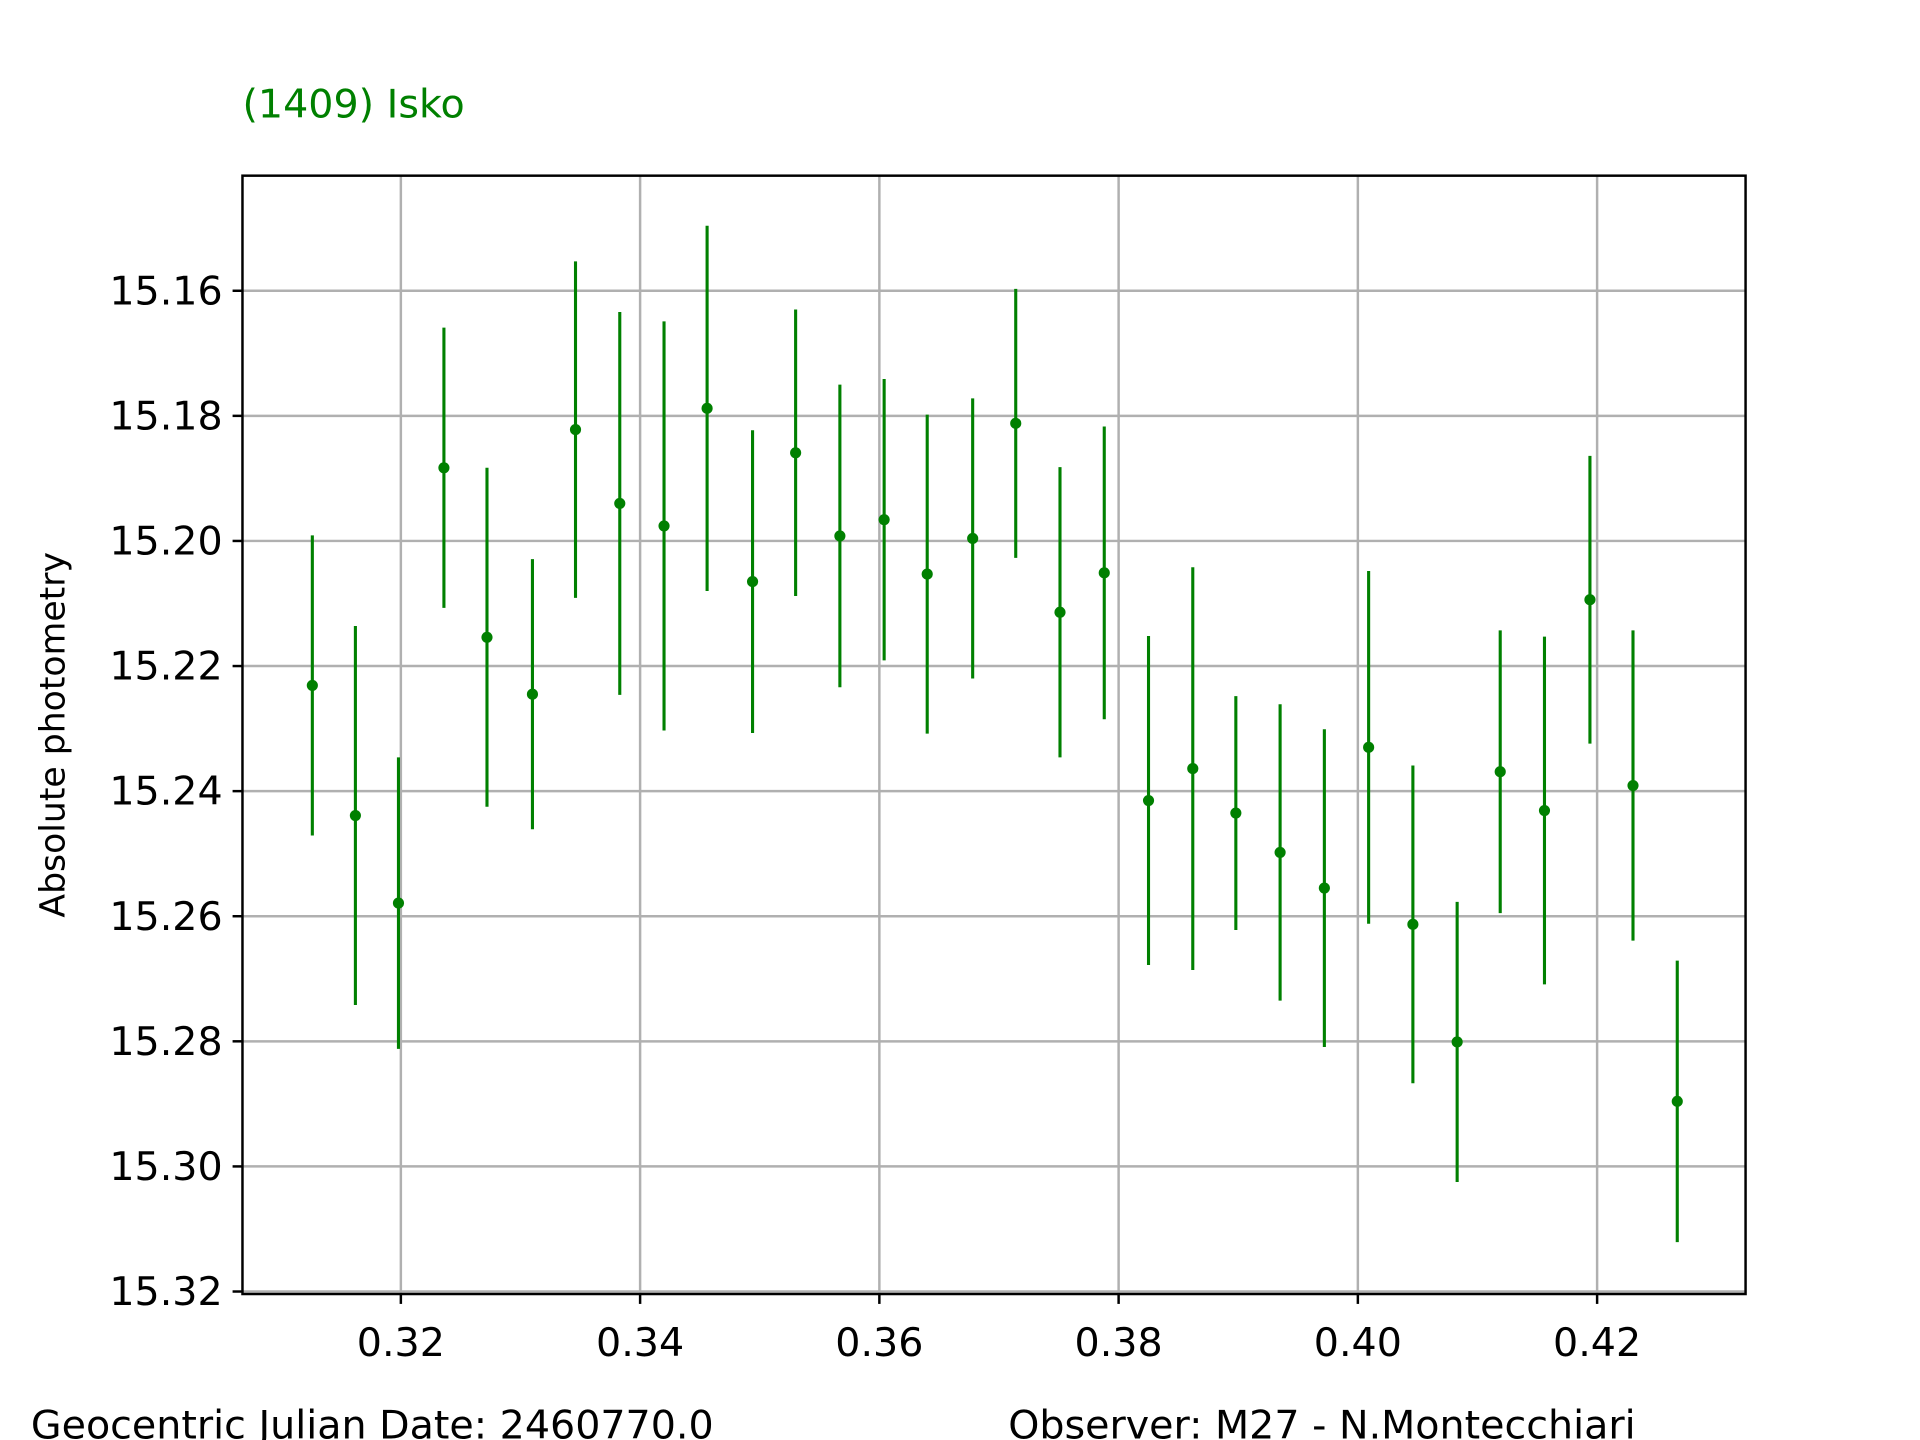 This screenshot has width=1920, height=1440. What do you see at coordinates (53, 735) in the screenshot?
I see `y-axis-label: Absolute photometry` at bounding box center [53, 735].